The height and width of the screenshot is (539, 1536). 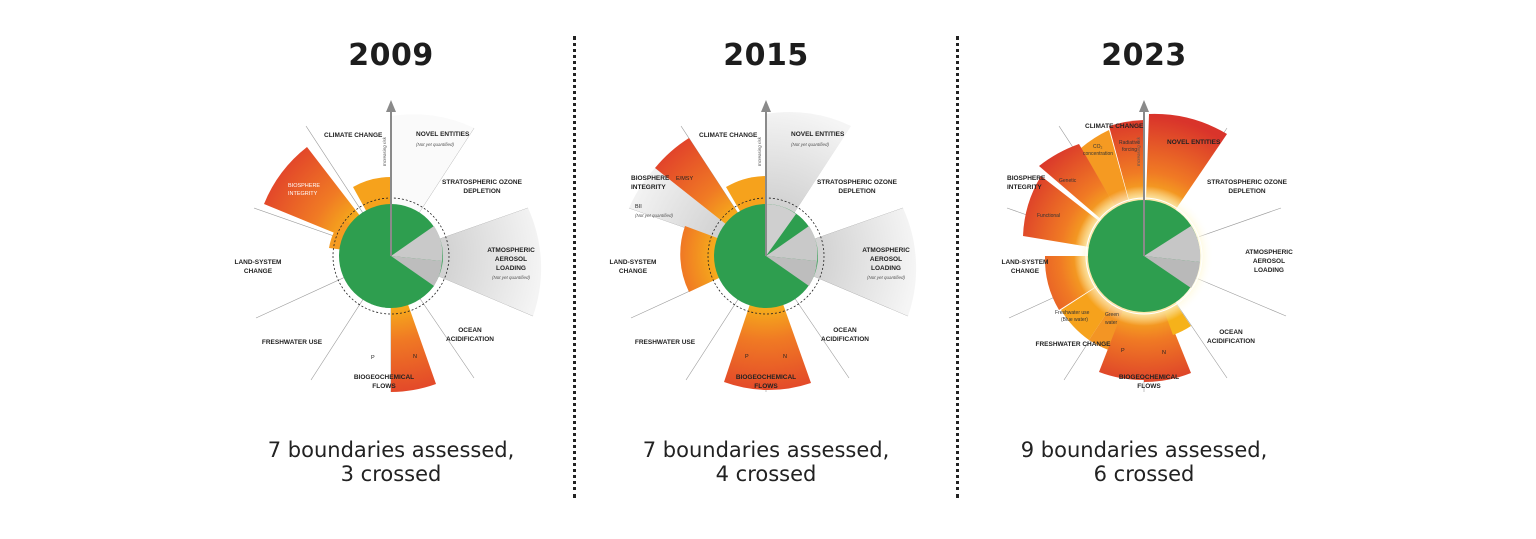 I want to click on label-blue-2: (Blue water), so click(x=1074, y=320).